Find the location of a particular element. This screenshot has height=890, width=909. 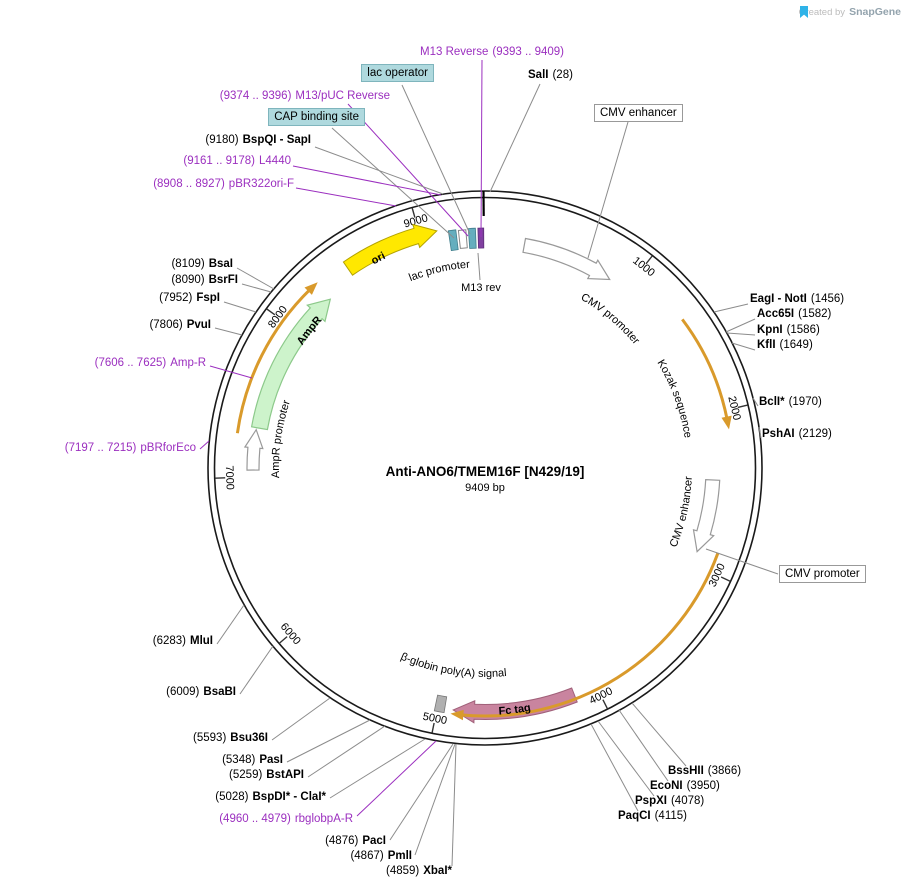

callout-eagi-noti: EagI - NotI (1456) is located at coordinates (797, 299).